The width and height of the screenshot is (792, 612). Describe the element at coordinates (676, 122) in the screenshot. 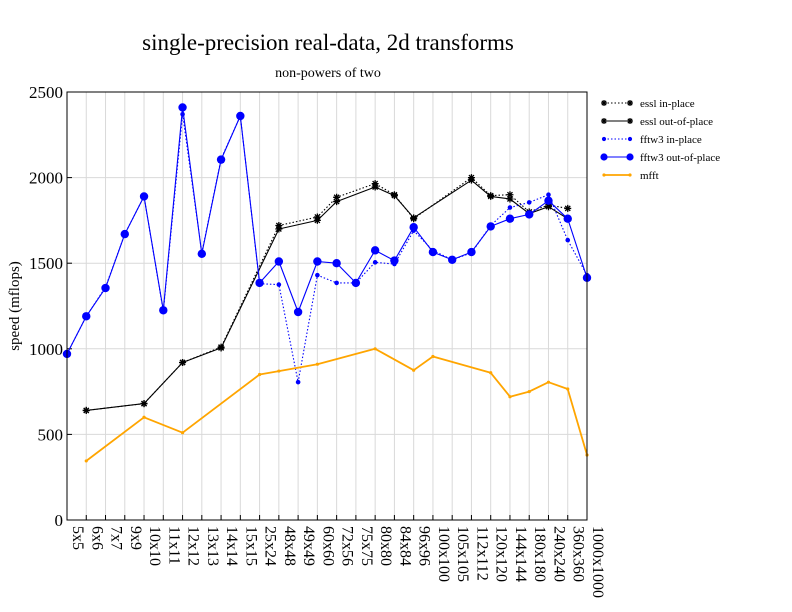

I see `legend-label: essl out-of-place` at that location.